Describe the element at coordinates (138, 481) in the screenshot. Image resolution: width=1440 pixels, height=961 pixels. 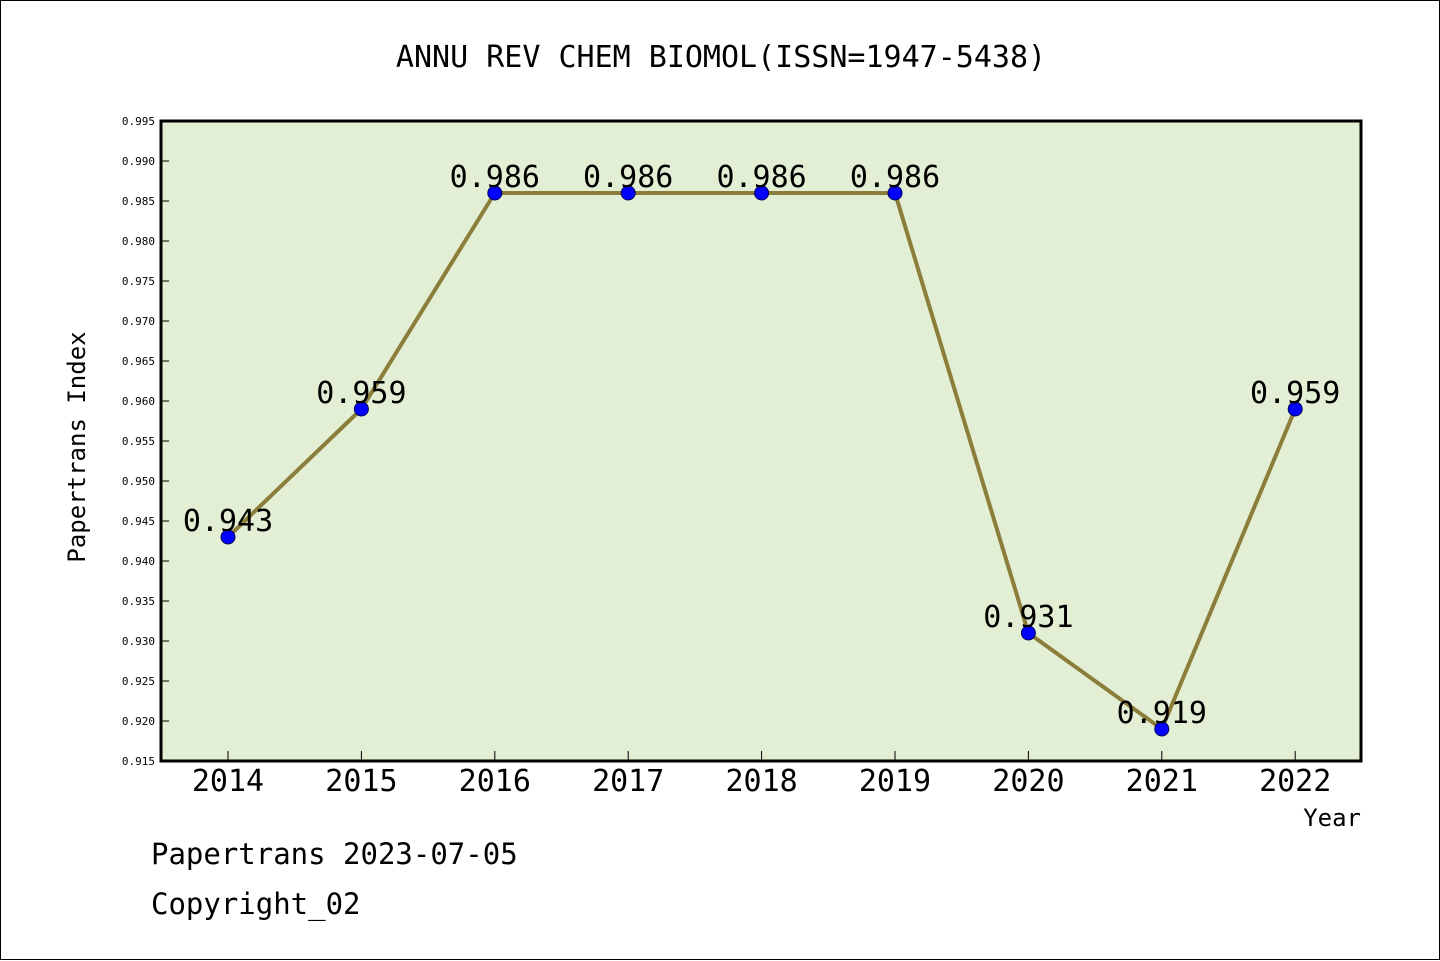
I see `y-tick-label: 0.950` at that location.